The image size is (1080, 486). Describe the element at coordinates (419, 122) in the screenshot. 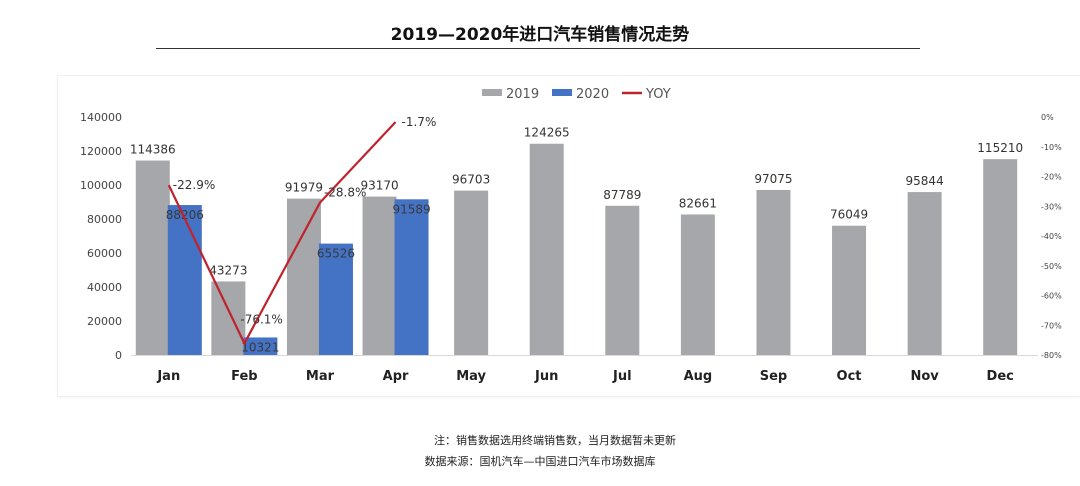

I see `yoy-label: -1.7%` at that location.